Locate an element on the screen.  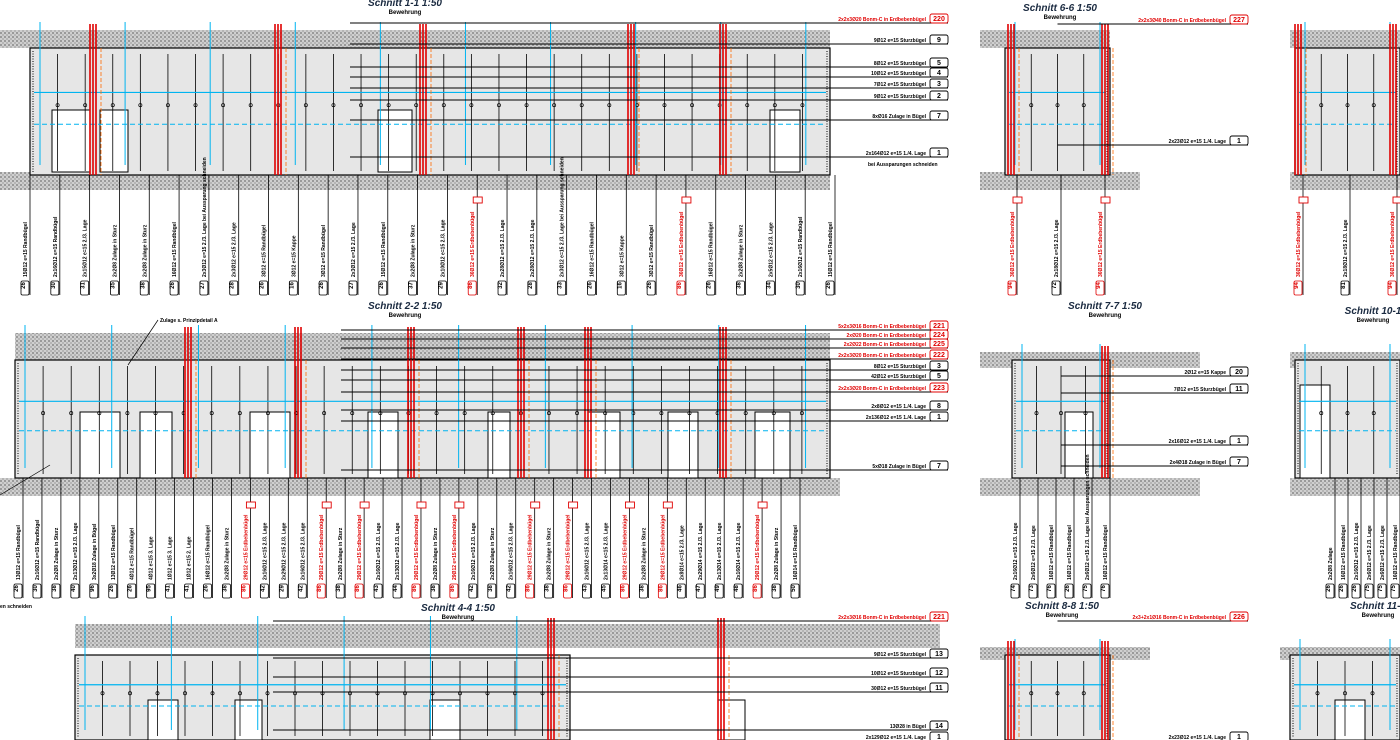
callout-label: 2x2x3Ø20 Bonm-C in Erdbebenbügel is located at coordinates (882, 356).